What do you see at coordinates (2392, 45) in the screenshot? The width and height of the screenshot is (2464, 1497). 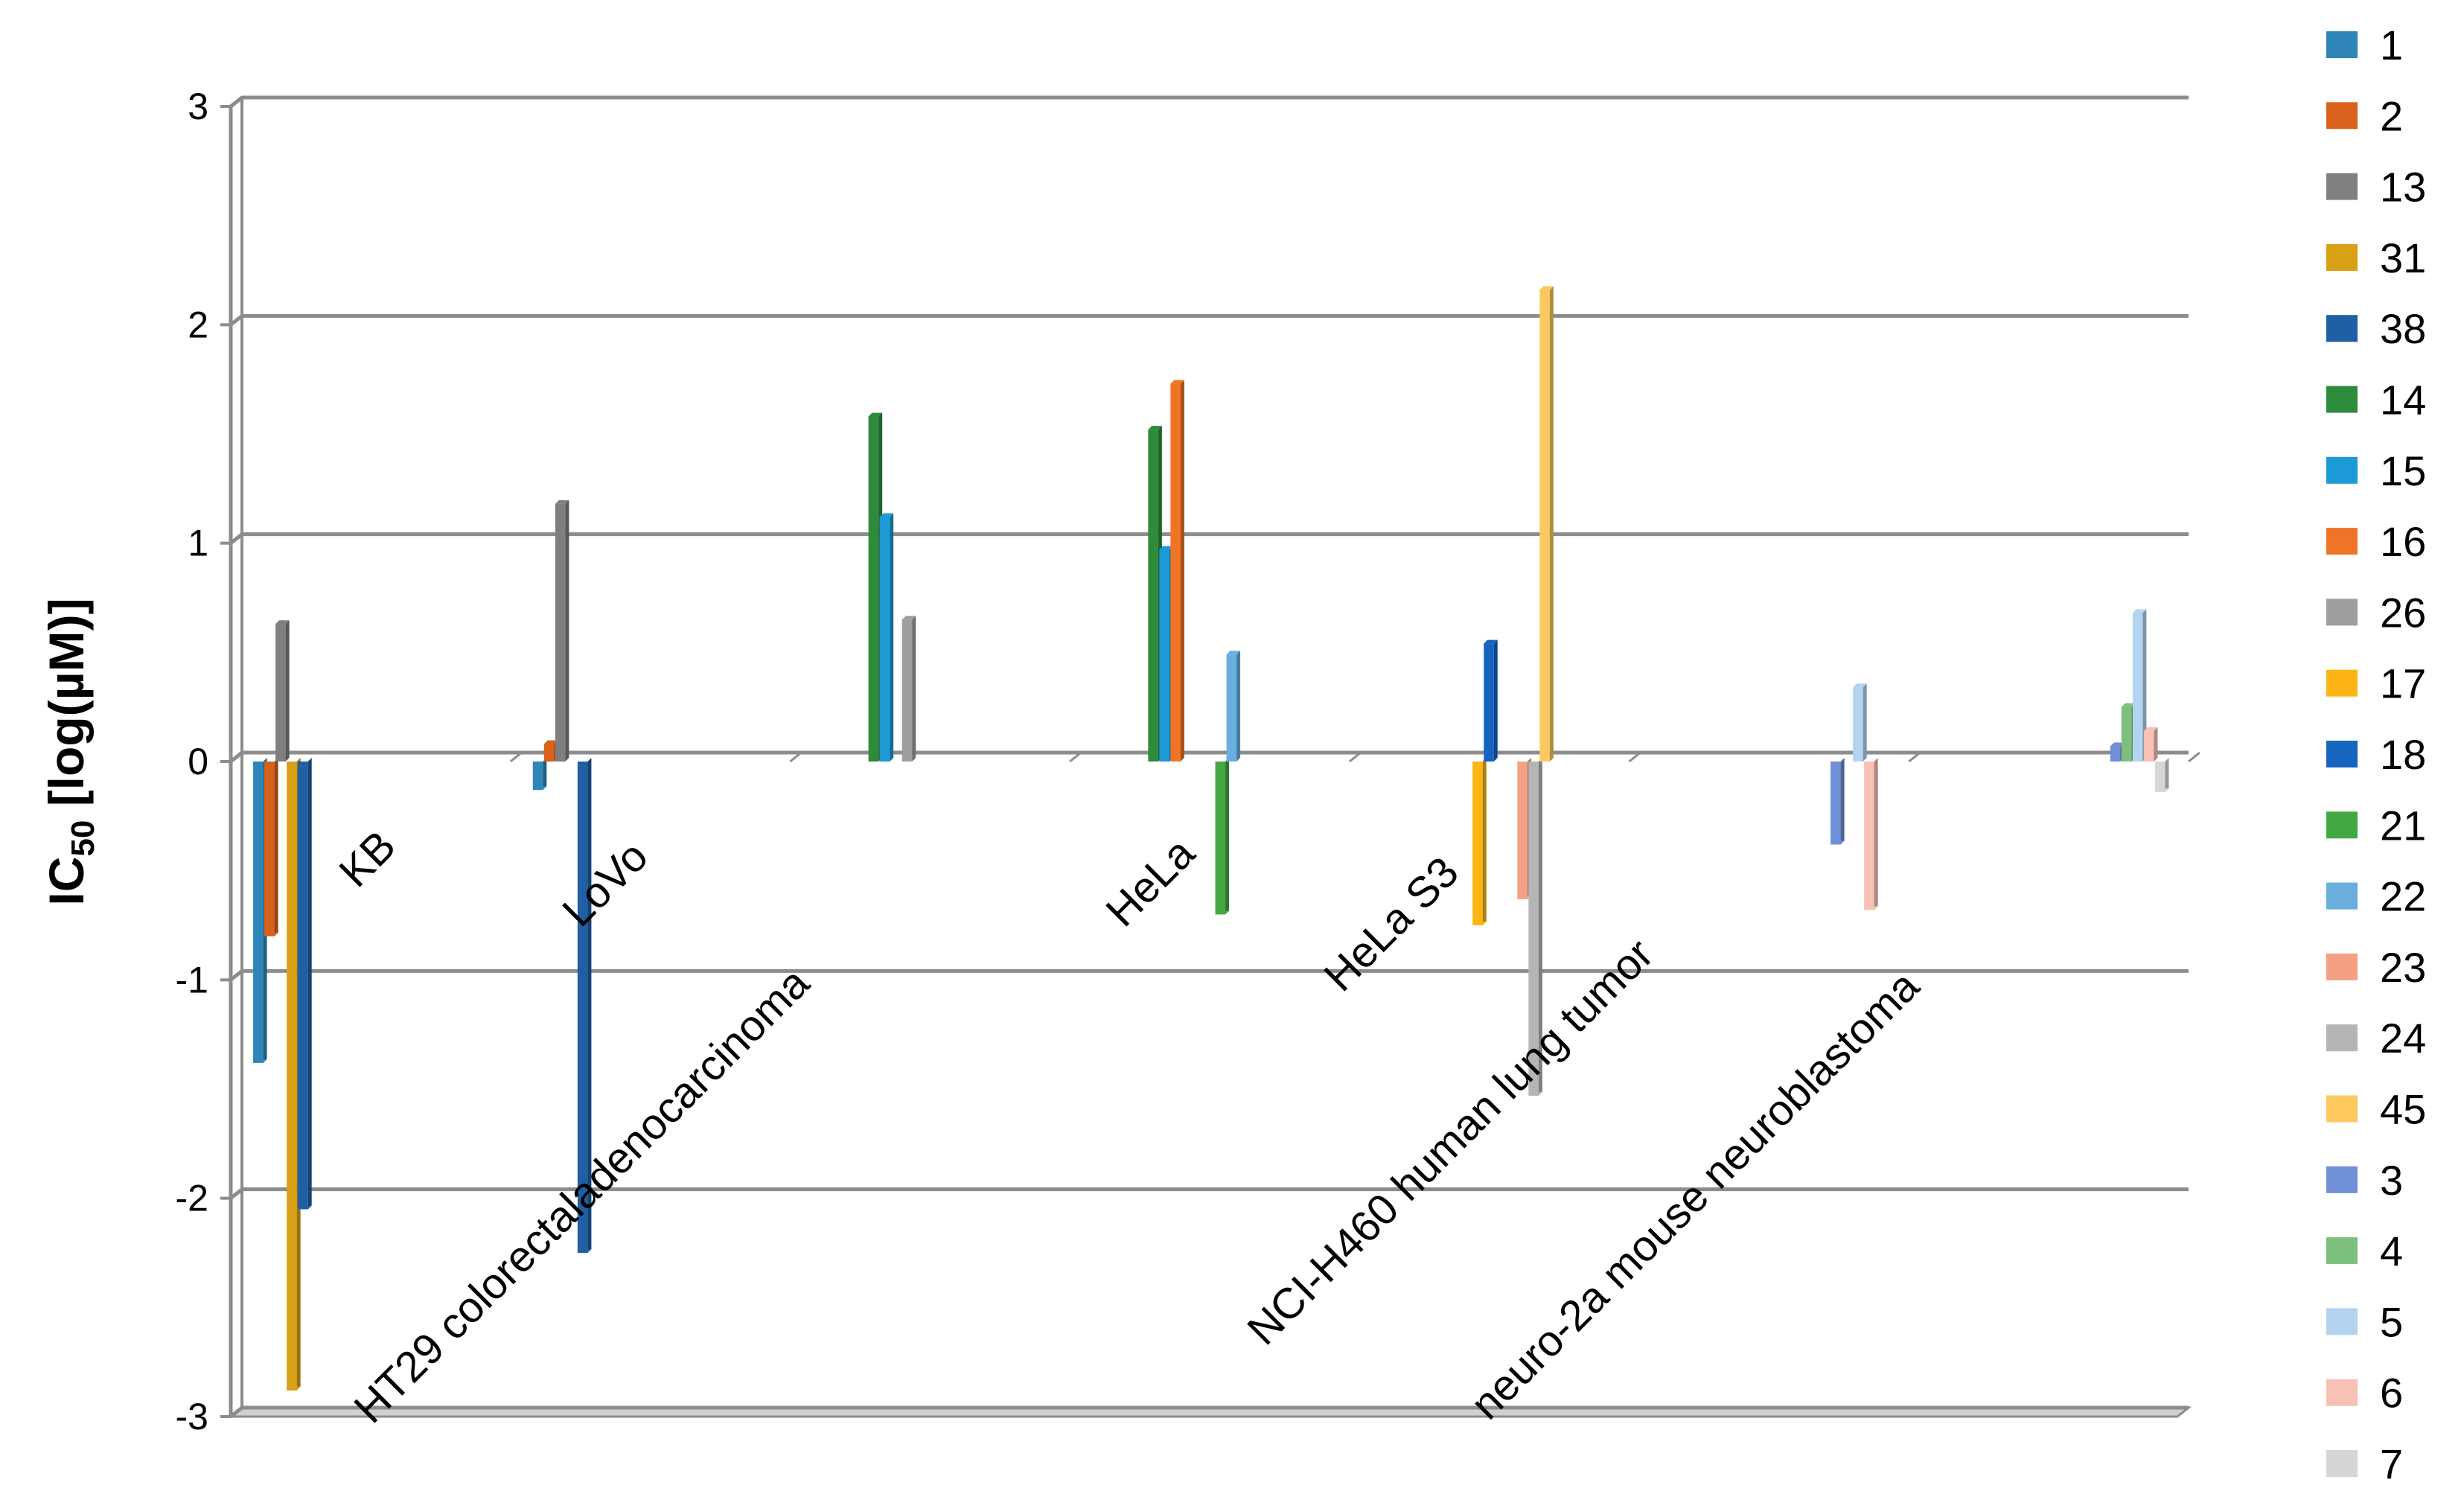 I see `legend-entry-label: 1` at bounding box center [2392, 45].